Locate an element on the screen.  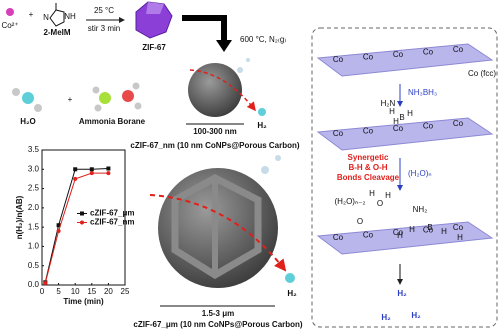
zif-67-crystal is located at coordinates (154, 20).